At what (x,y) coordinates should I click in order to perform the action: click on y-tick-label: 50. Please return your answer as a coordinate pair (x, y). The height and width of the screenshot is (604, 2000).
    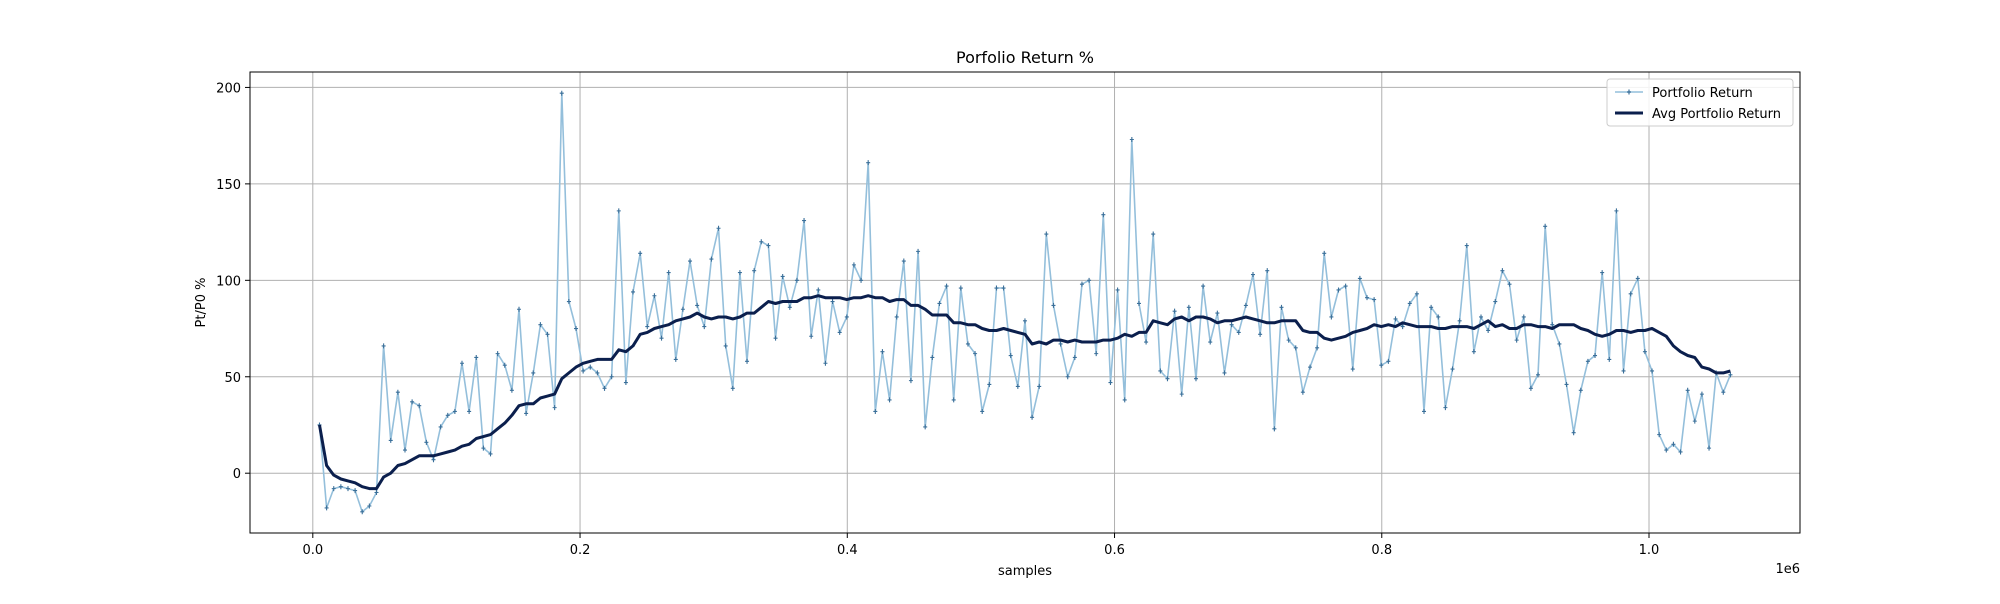
    Looking at the image, I should click on (232, 378).